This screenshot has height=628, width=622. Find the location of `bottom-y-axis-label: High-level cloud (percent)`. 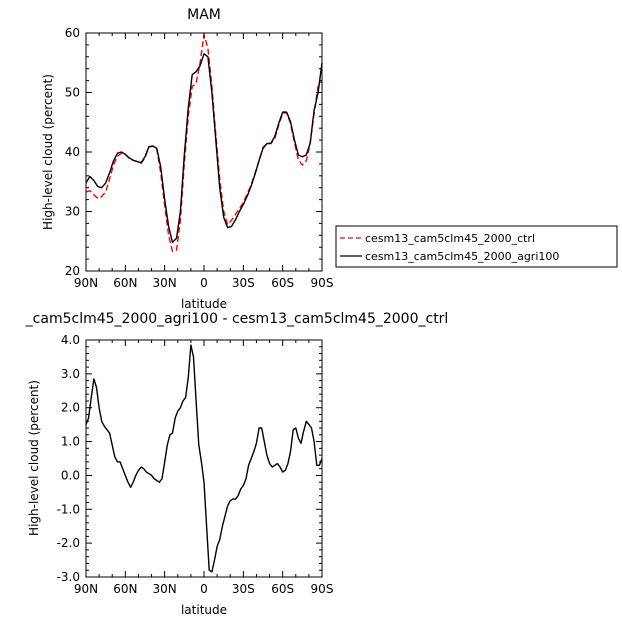

bottom-y-axis-label: High-level cloud (percent) is located at coordinates (34, 458).